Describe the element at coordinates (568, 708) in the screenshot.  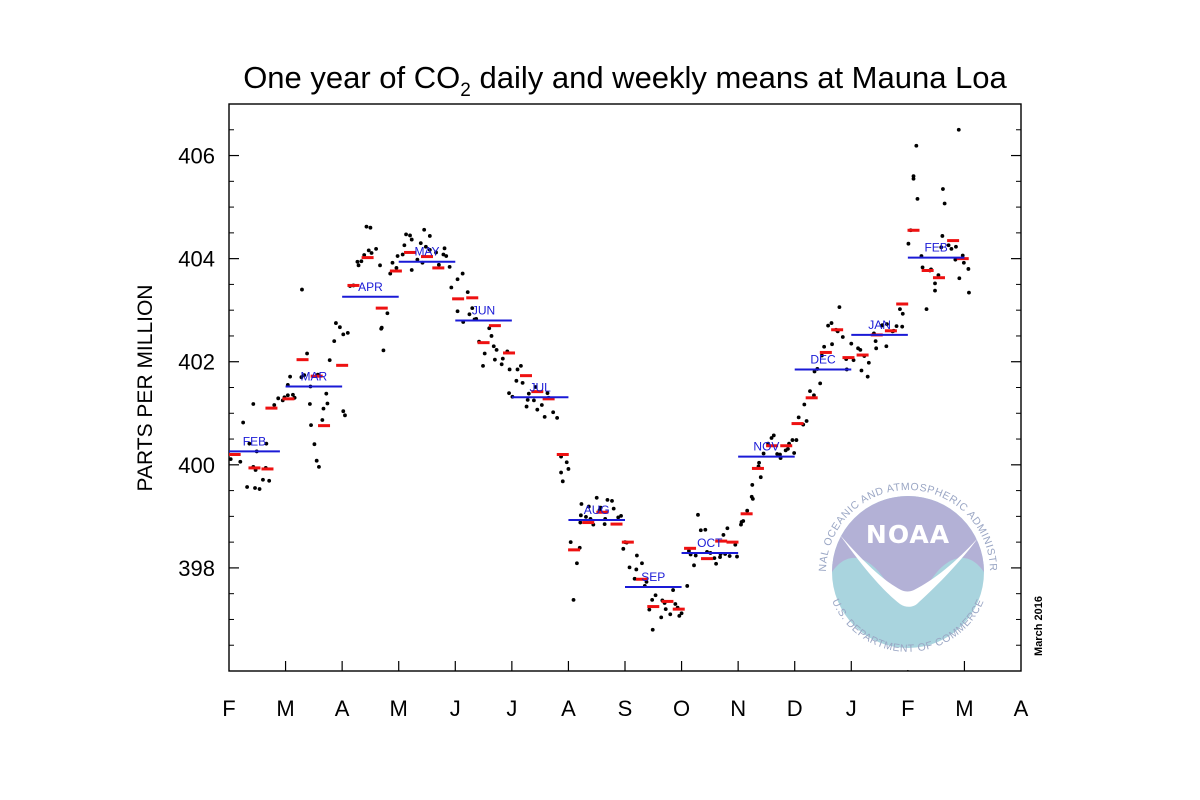
I see `x-tick-label: A` at that location.